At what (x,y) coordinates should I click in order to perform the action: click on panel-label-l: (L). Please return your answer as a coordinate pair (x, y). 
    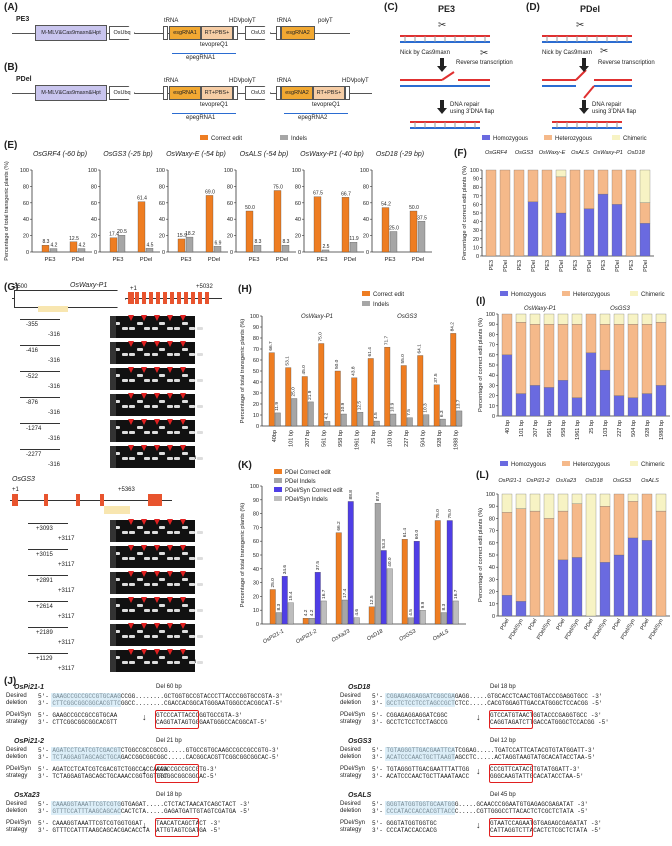
    Looking at the image, I should click on (482, 475).